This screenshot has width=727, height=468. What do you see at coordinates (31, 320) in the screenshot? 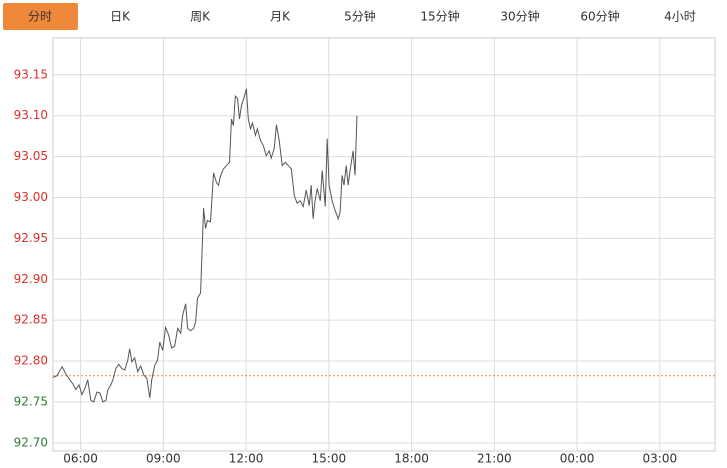
I see `y-tick-label: 92.85` at bounding box center [31, 320].